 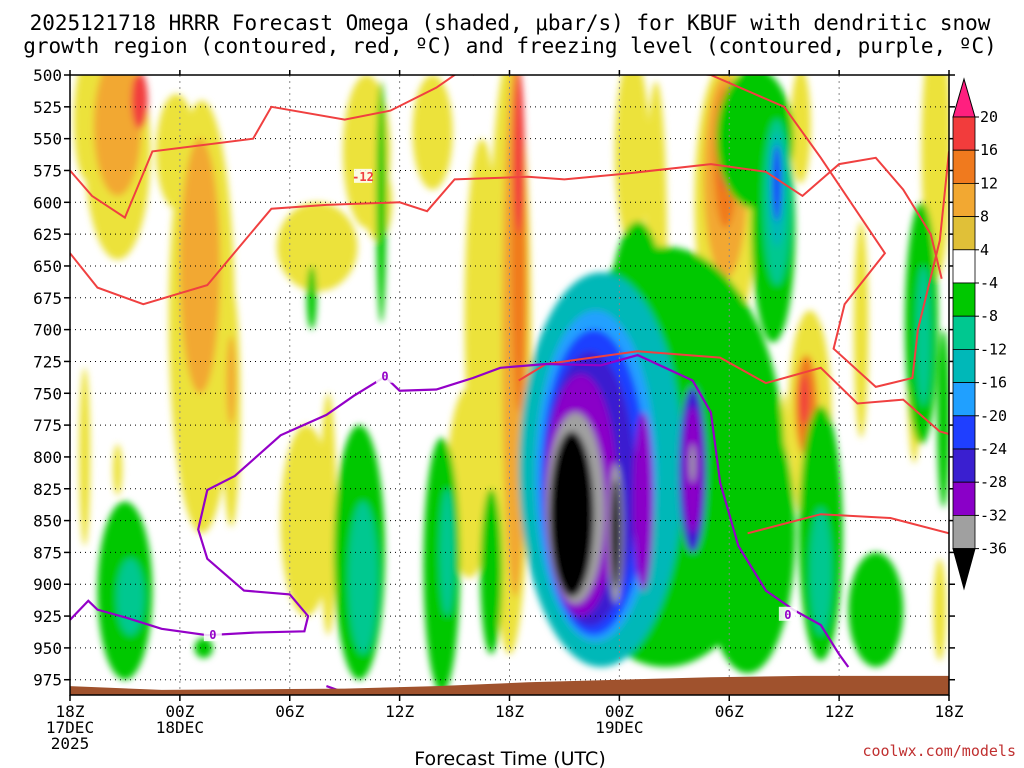 What do you see at coordinates (993, 416) in the screenshot?
I see `colorbar-label: -20` at bounding box center [993, 416].